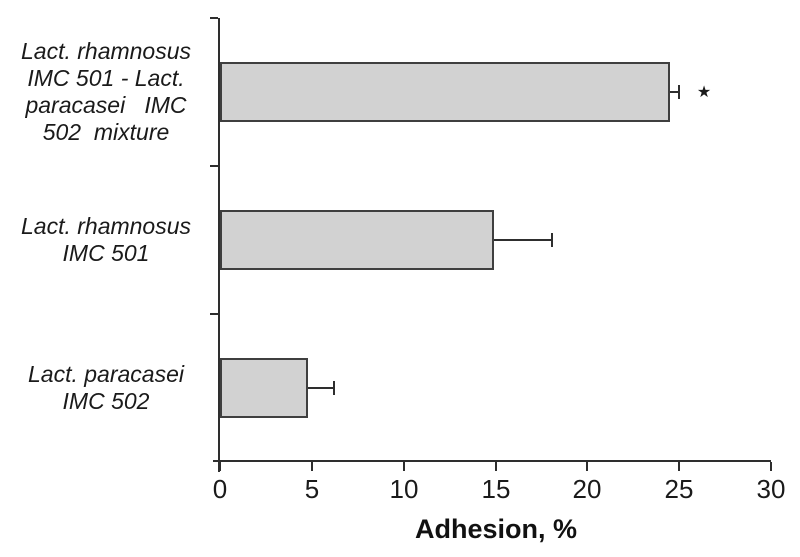  Describe the element at coordinates (771, 489) in the screenshot. I see `x-tick-label: 30` at that location.